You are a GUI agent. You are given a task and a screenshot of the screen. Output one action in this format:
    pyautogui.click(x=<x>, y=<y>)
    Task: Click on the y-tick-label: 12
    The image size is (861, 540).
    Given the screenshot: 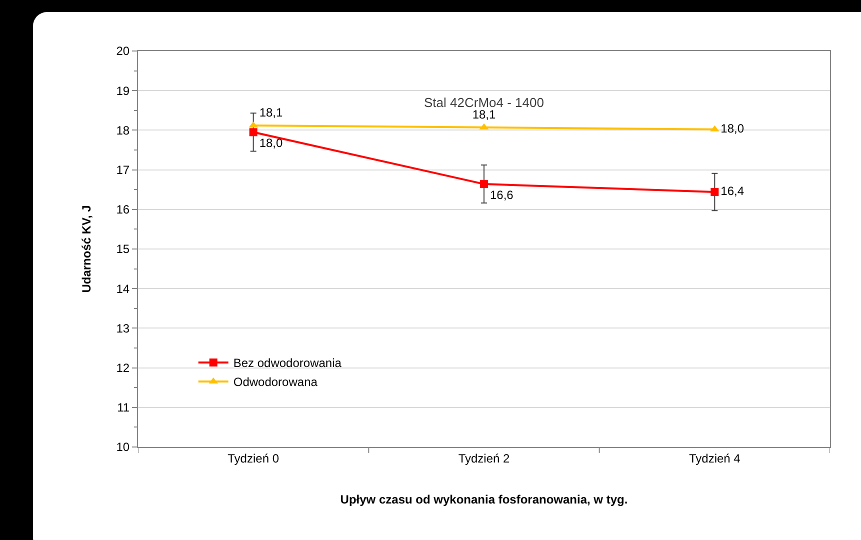 What is the action you would take?
    pyautogui.click(x=123, y=368)
    